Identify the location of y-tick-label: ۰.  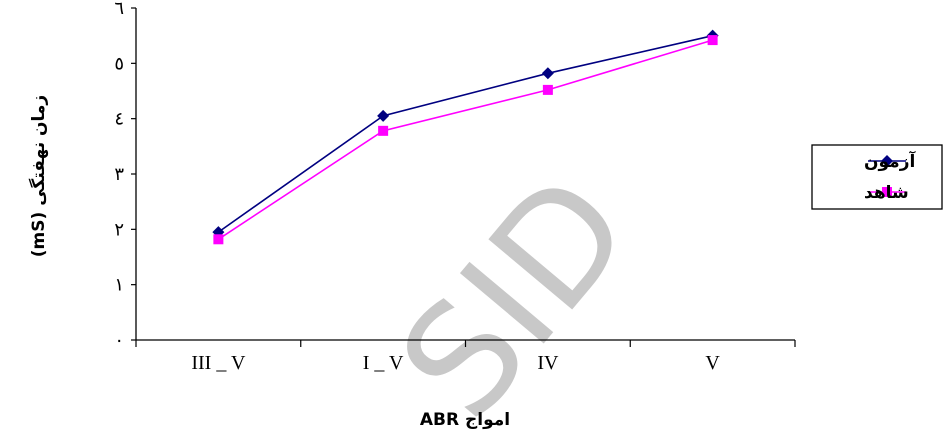
(119, 340).